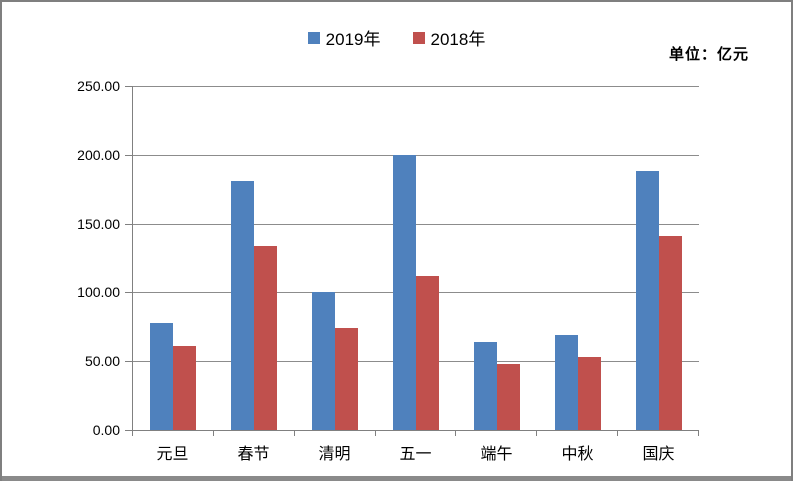 Image resolution: width=793 pixels, height=481 pixels. I want to click on category-group-五一, so click(416, 258).